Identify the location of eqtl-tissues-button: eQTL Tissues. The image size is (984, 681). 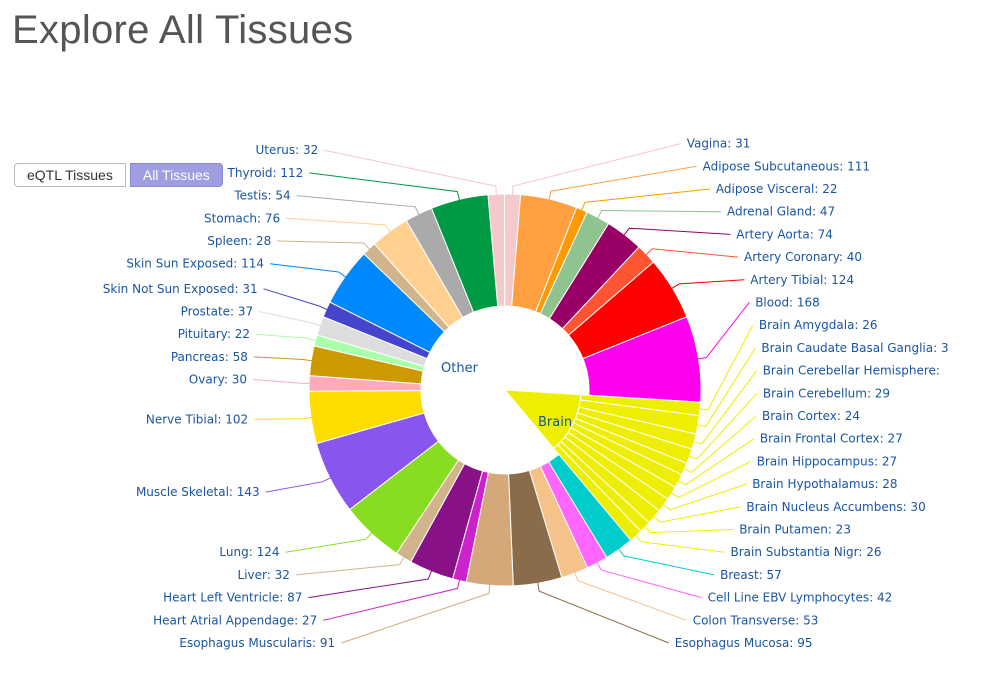
(70, 175).